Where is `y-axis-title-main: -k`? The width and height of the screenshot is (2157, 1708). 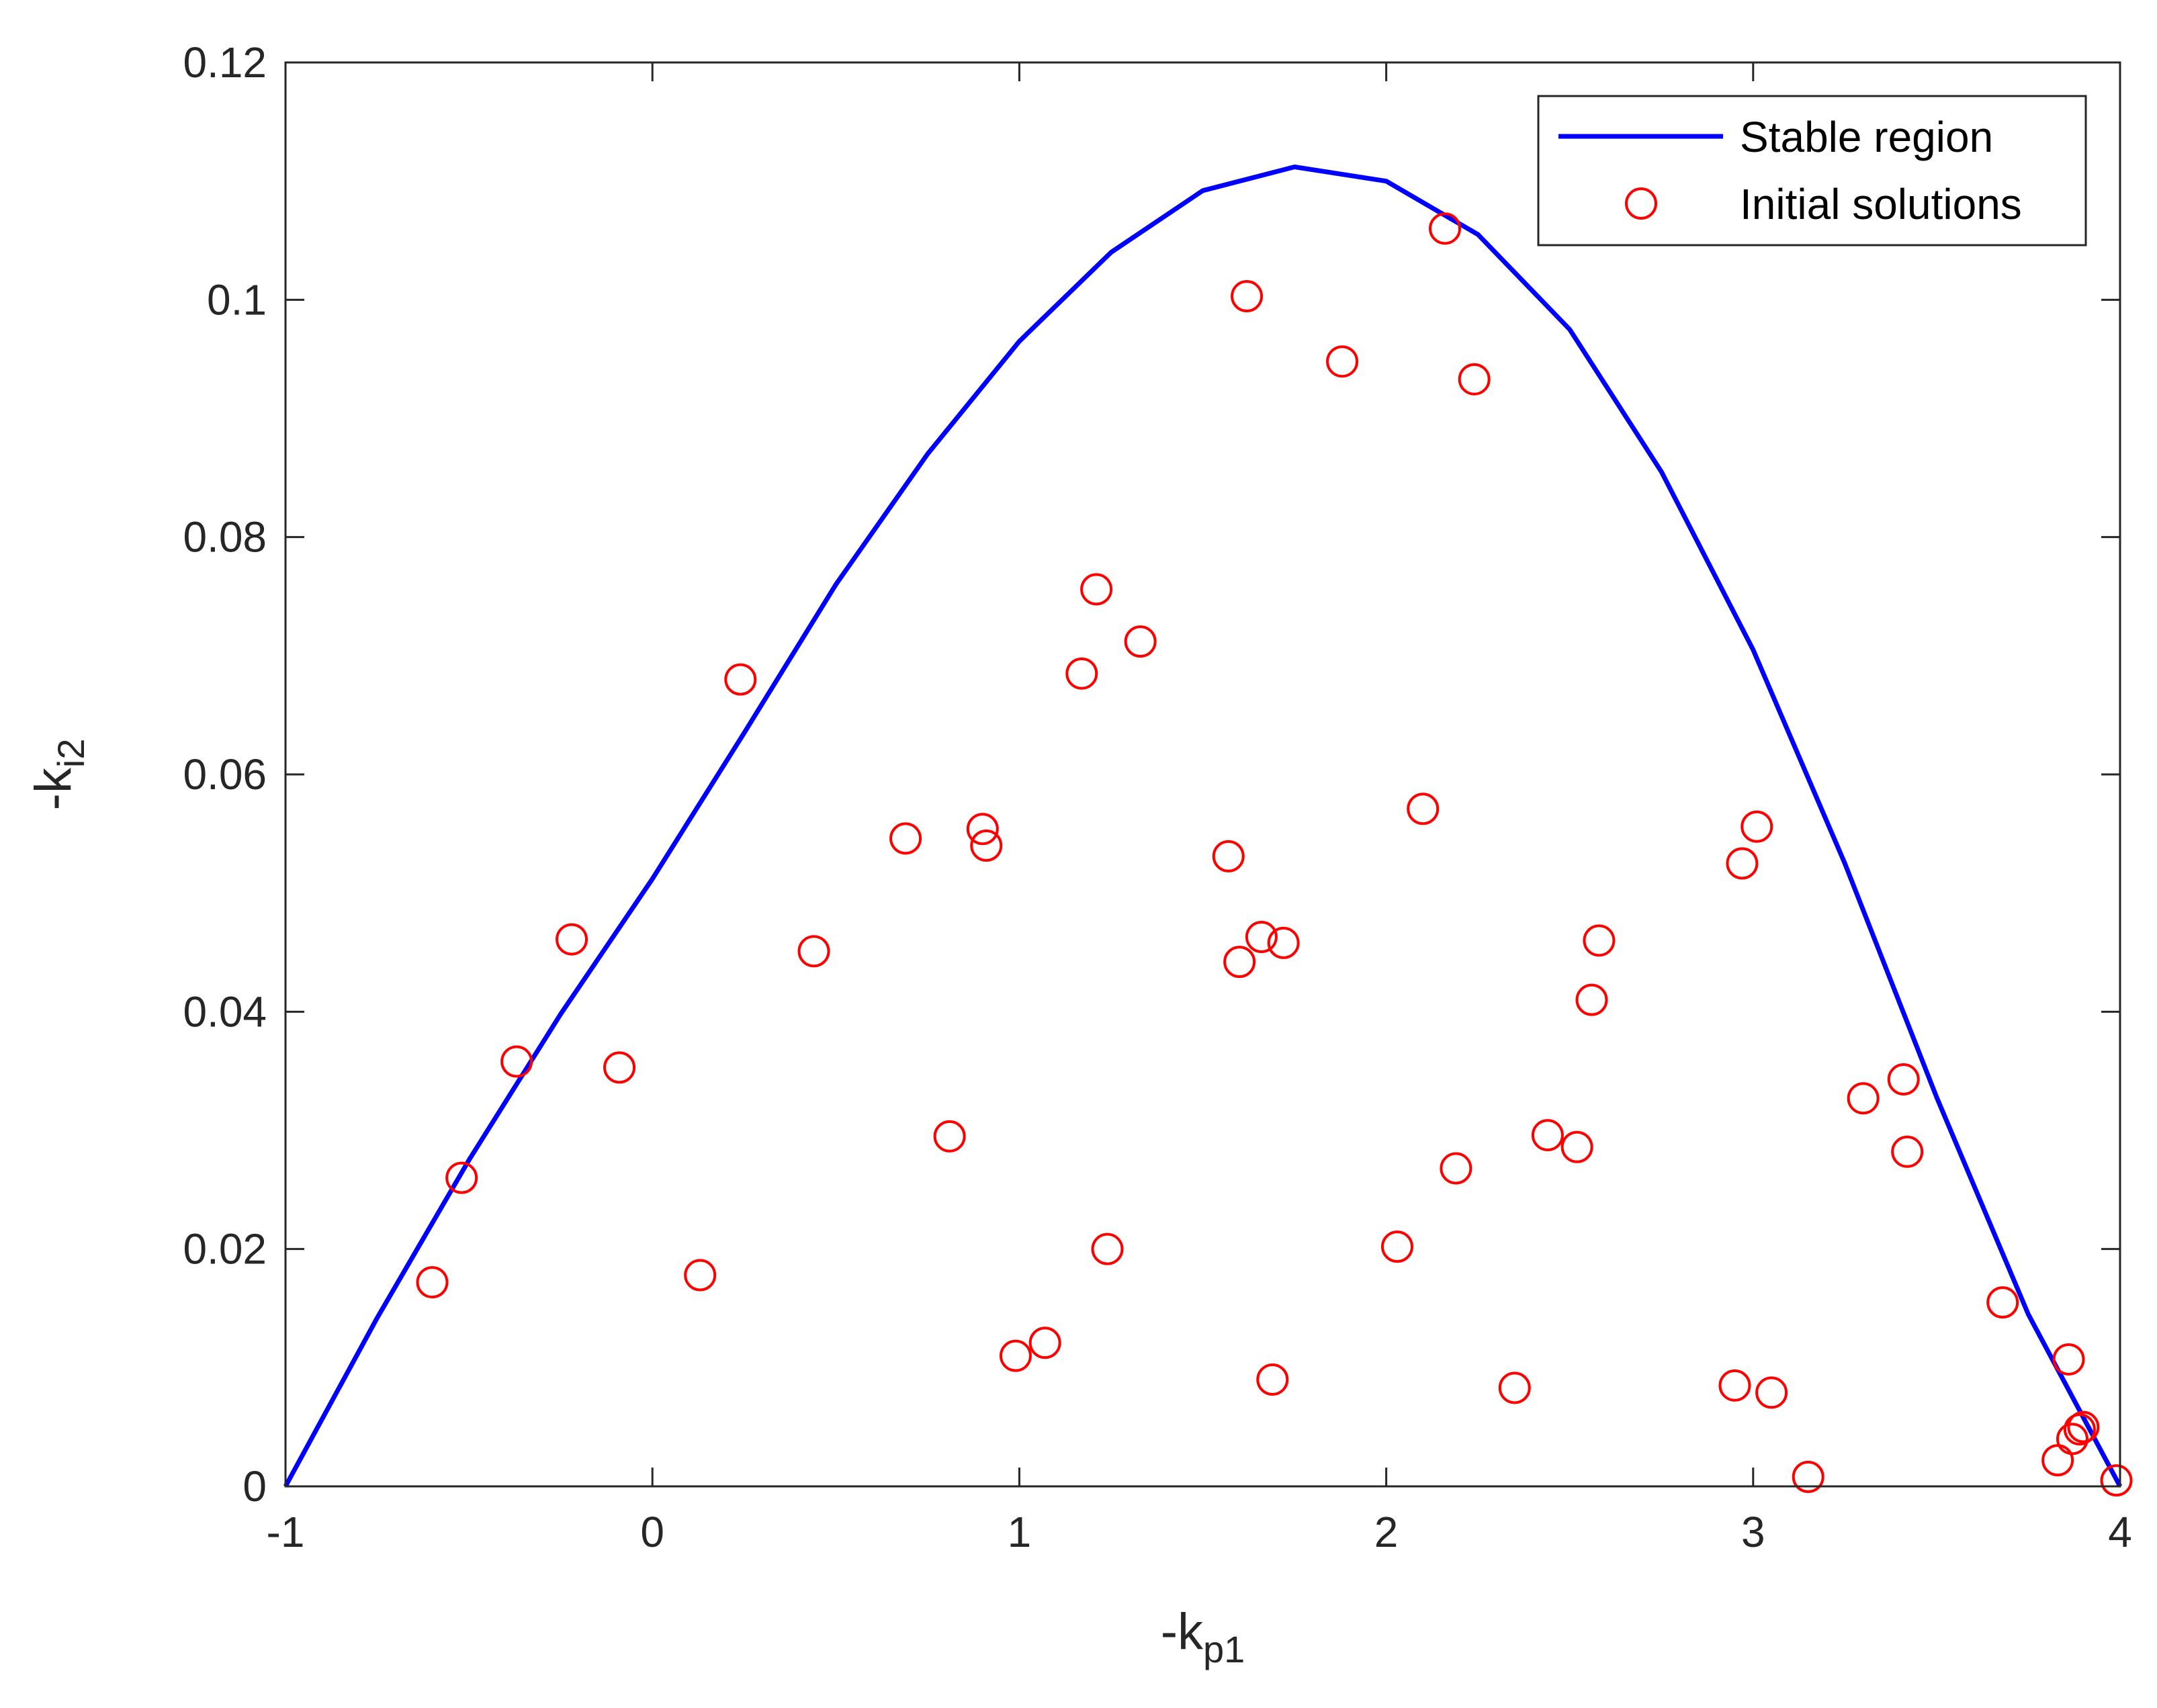
y-axis-title-main: -k is located at coordinates (53, 788).